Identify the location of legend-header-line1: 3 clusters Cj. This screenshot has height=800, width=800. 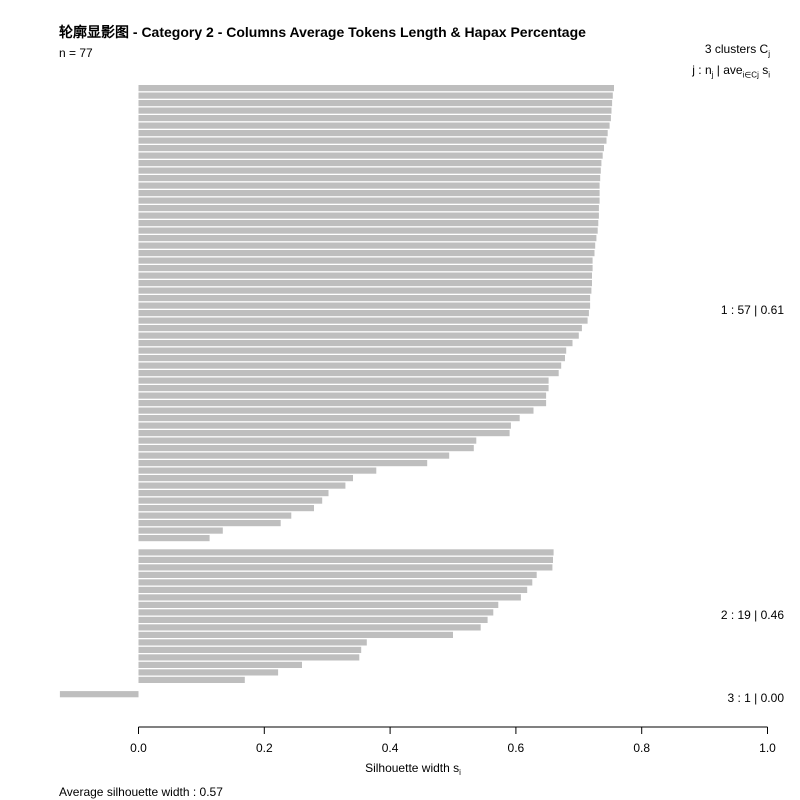
(737, 50).